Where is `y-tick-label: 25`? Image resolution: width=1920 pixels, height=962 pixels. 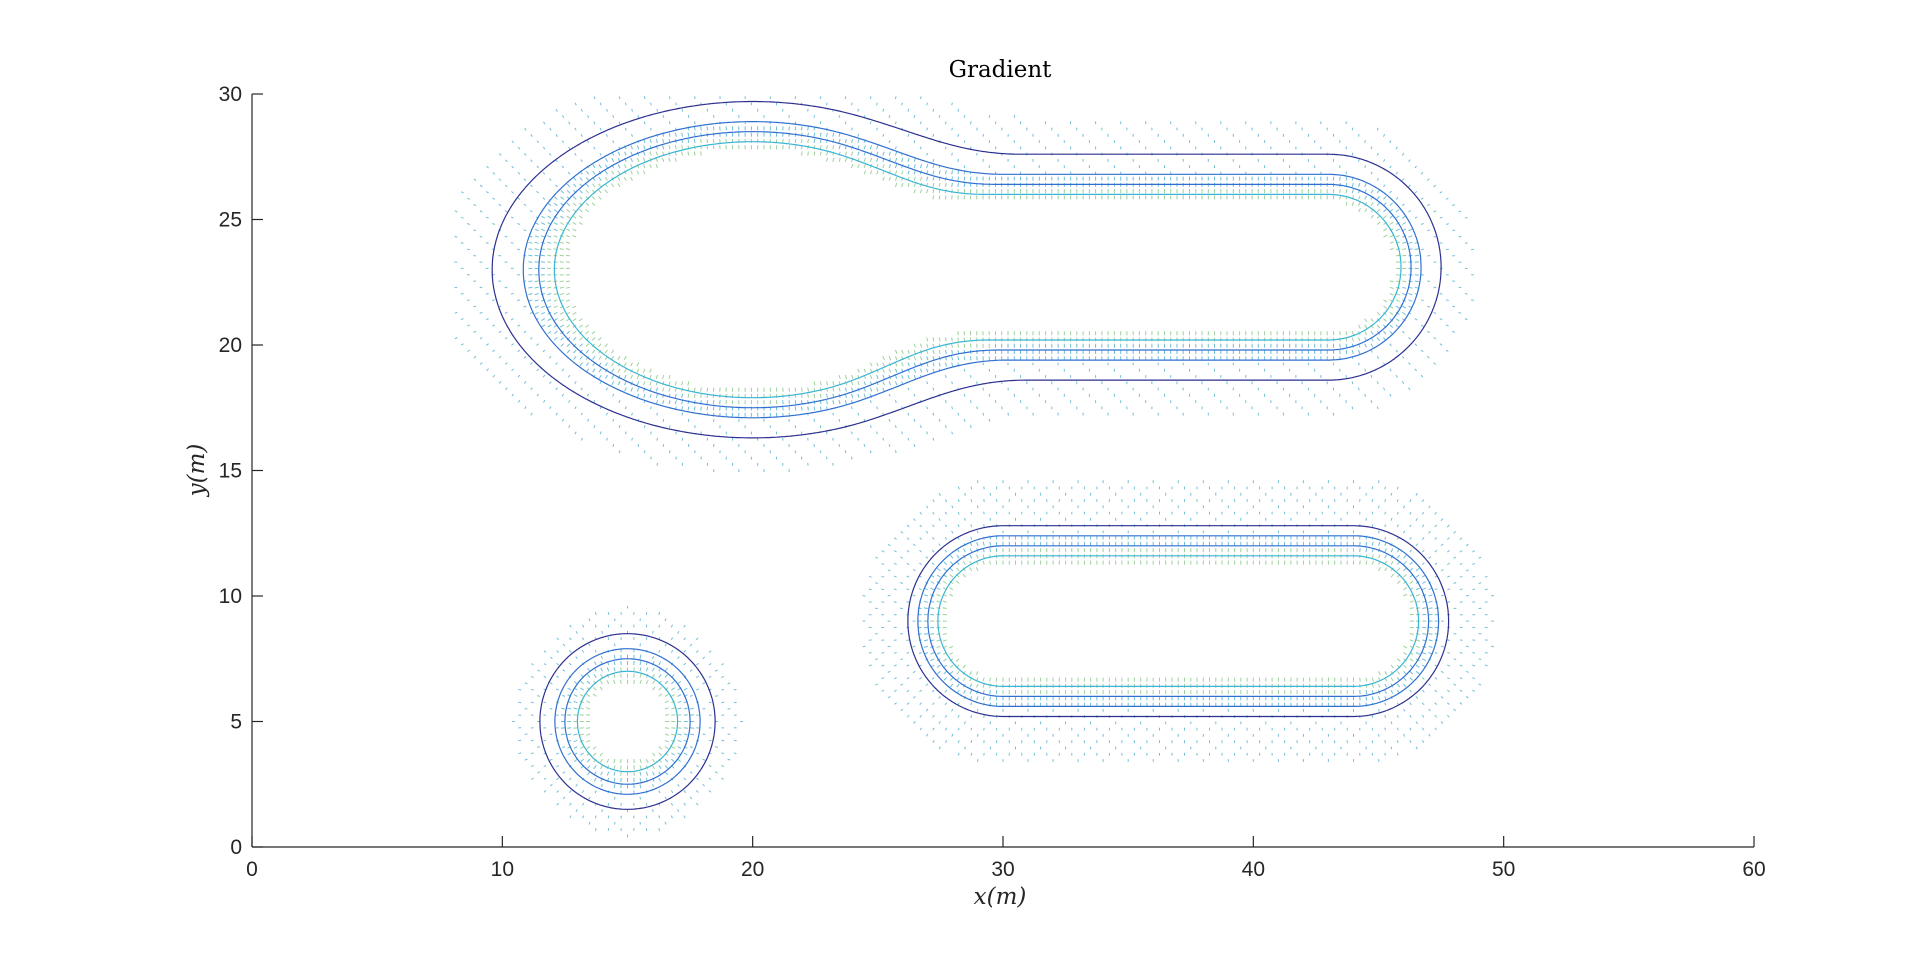 y-tick-label: 25 is located at coordinates (230, 220).